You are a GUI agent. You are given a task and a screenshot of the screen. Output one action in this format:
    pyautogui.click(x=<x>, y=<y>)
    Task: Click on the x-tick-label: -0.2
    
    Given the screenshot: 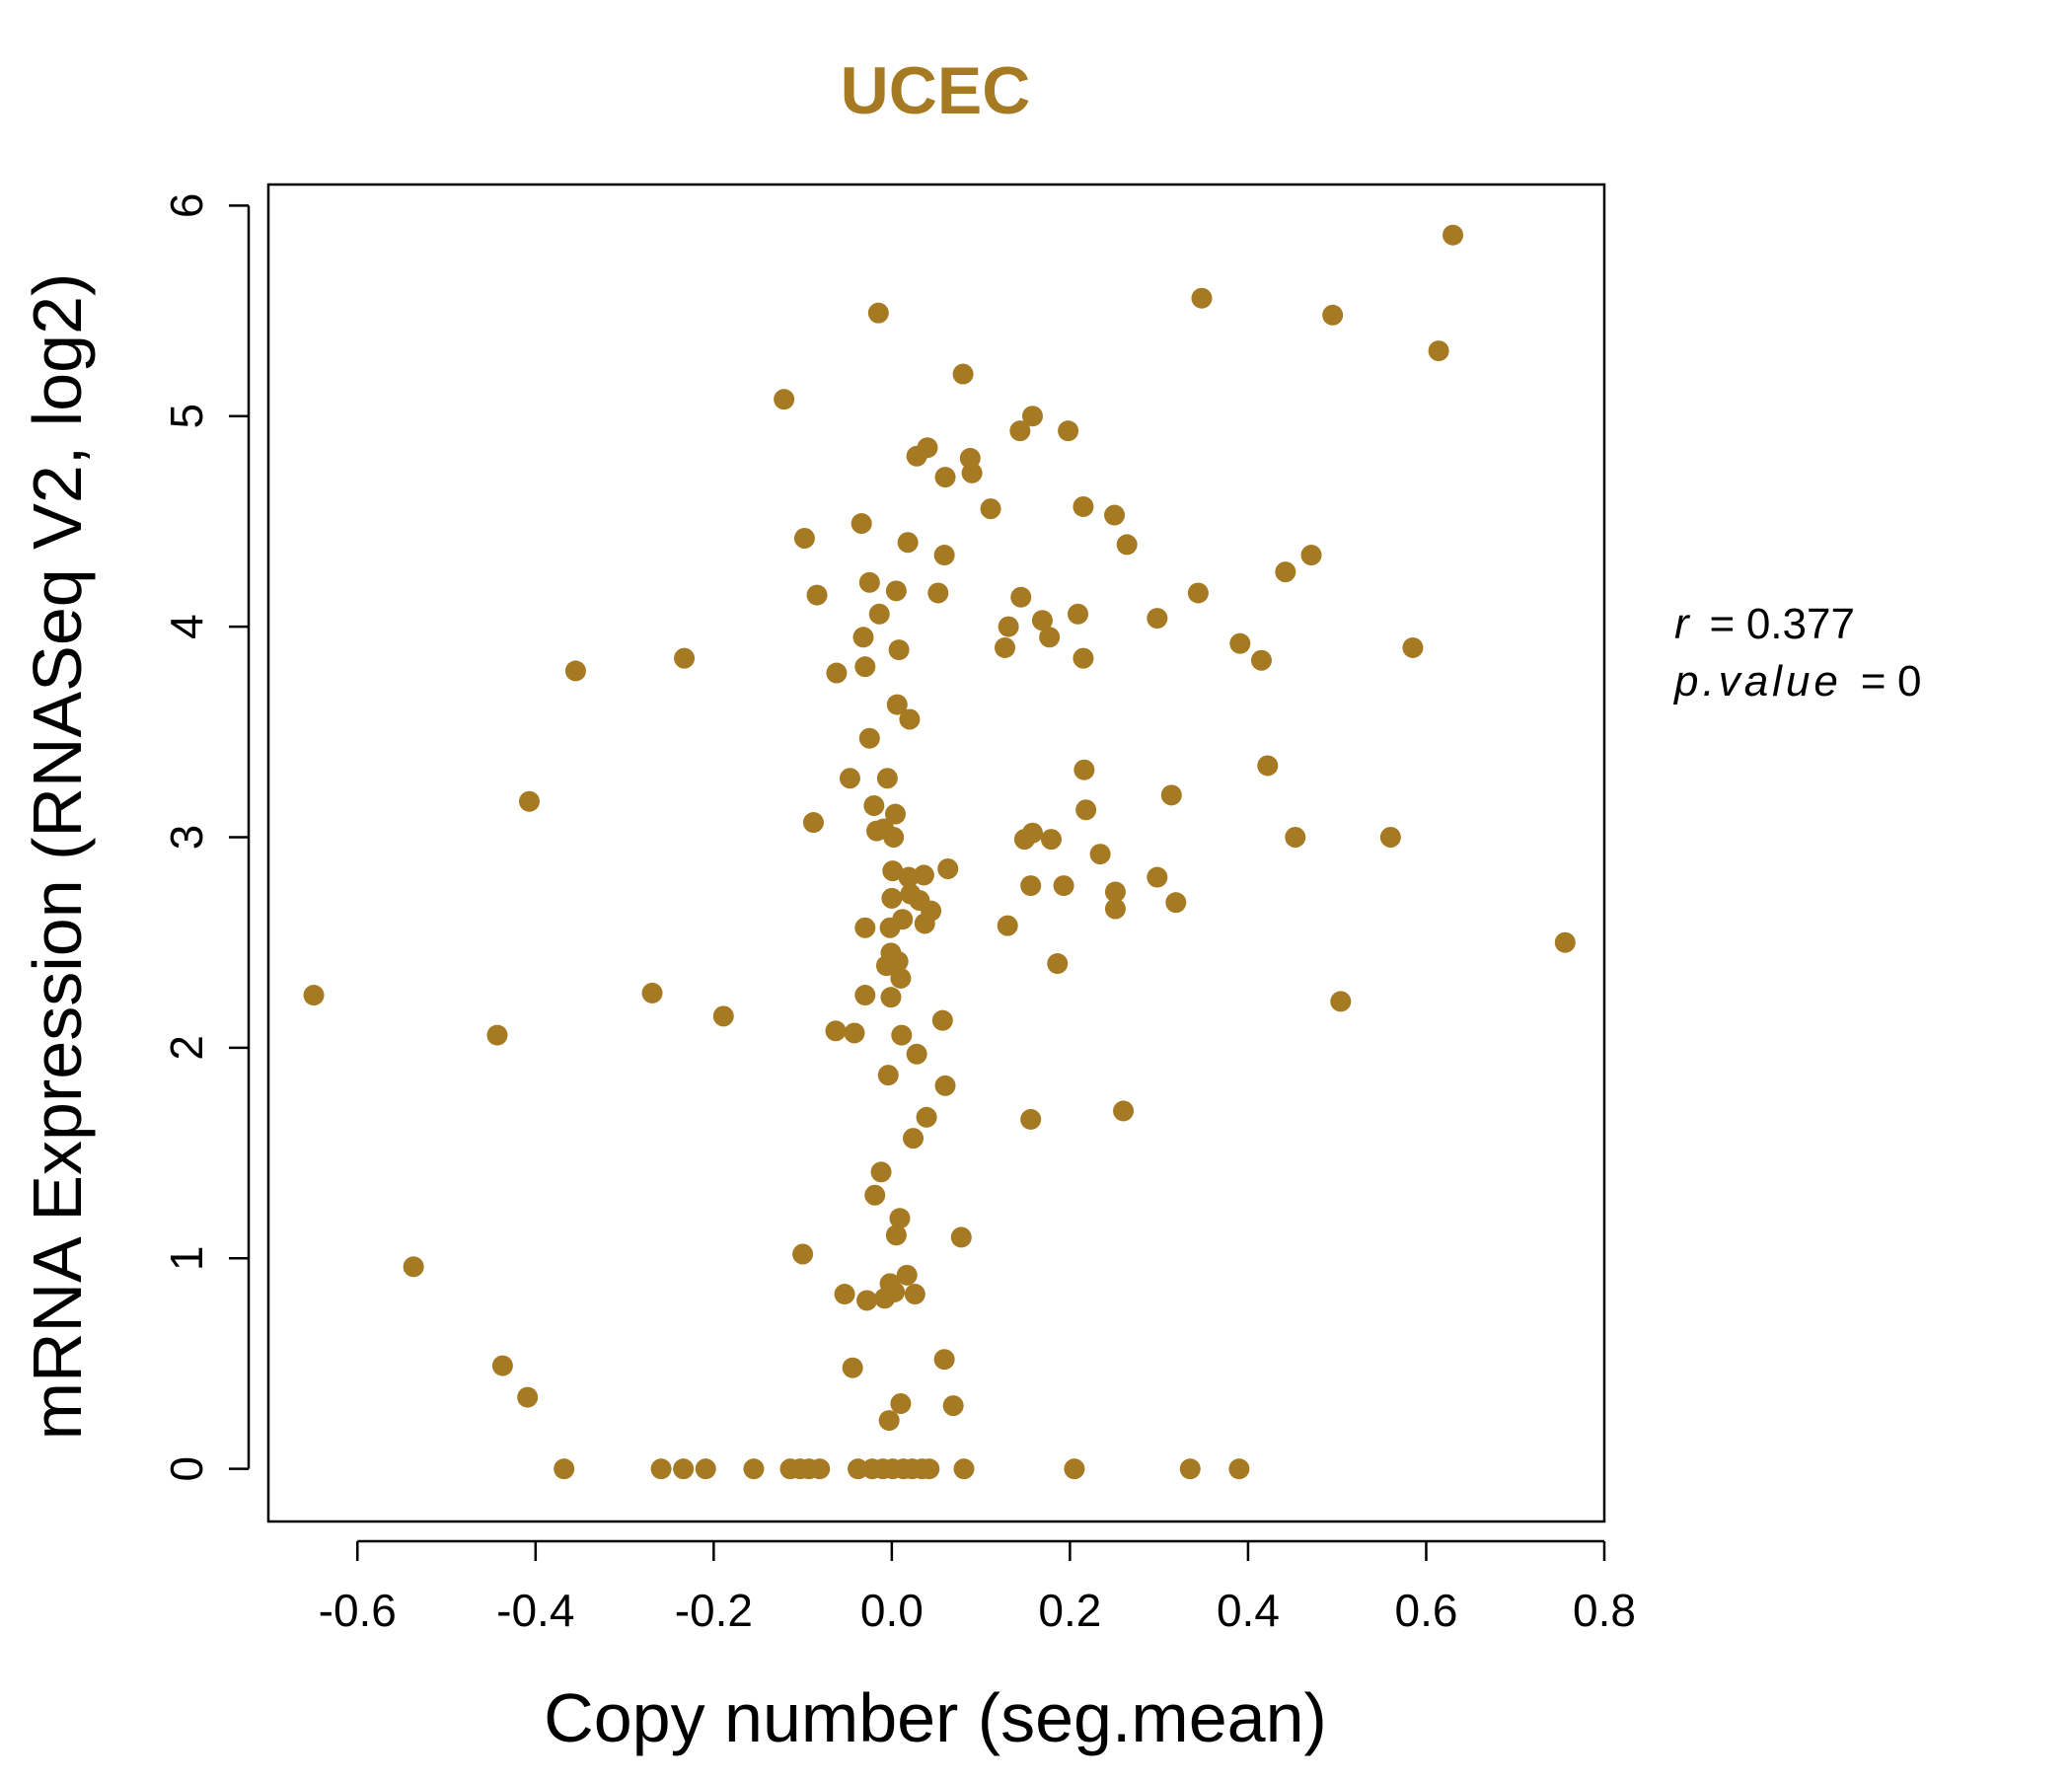 What is the action you would take?
    pyautogui.click(x=714, y=1610)
    